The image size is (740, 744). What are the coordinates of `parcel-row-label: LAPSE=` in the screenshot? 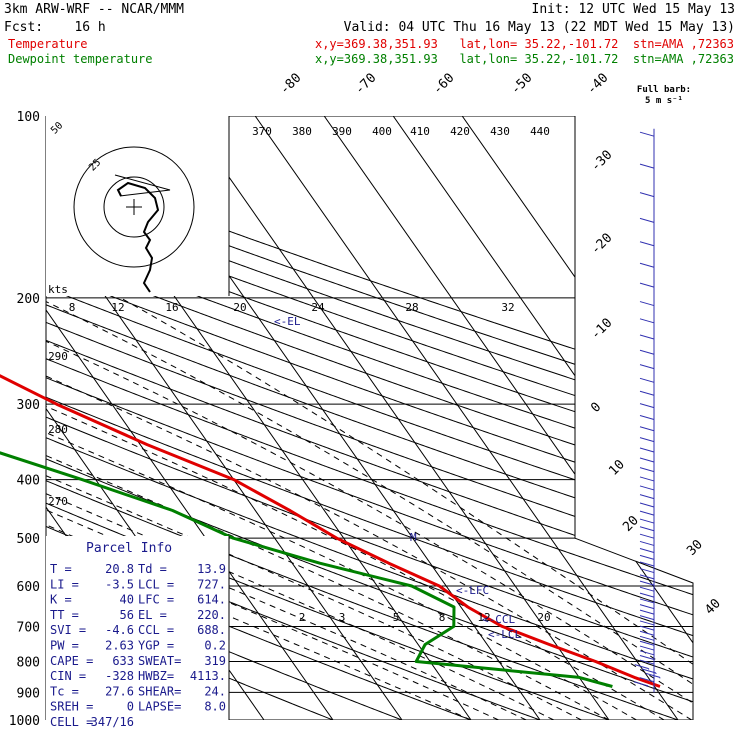 It's located at (159, 707).